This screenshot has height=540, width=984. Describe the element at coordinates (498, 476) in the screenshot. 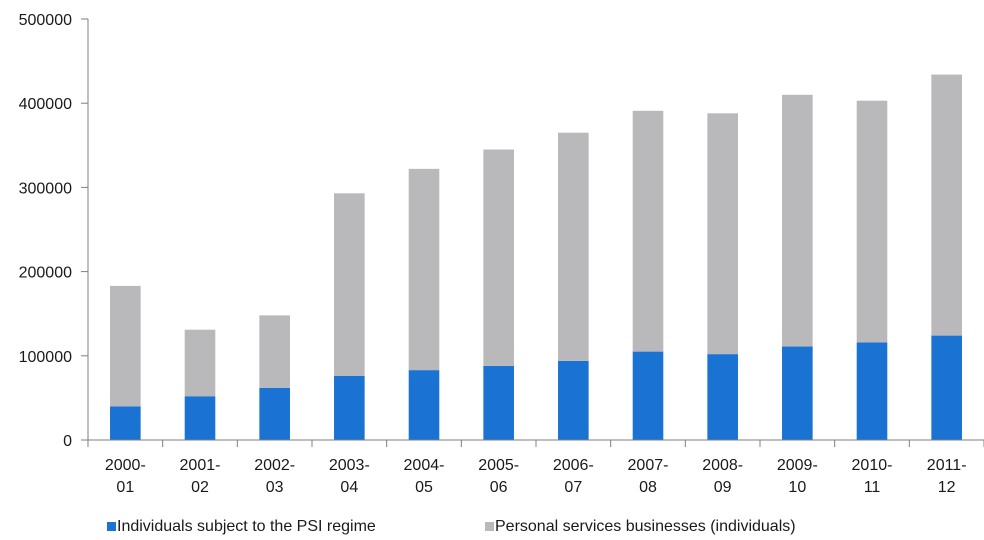

I see `x-tick-label: 2005-06` at that location.